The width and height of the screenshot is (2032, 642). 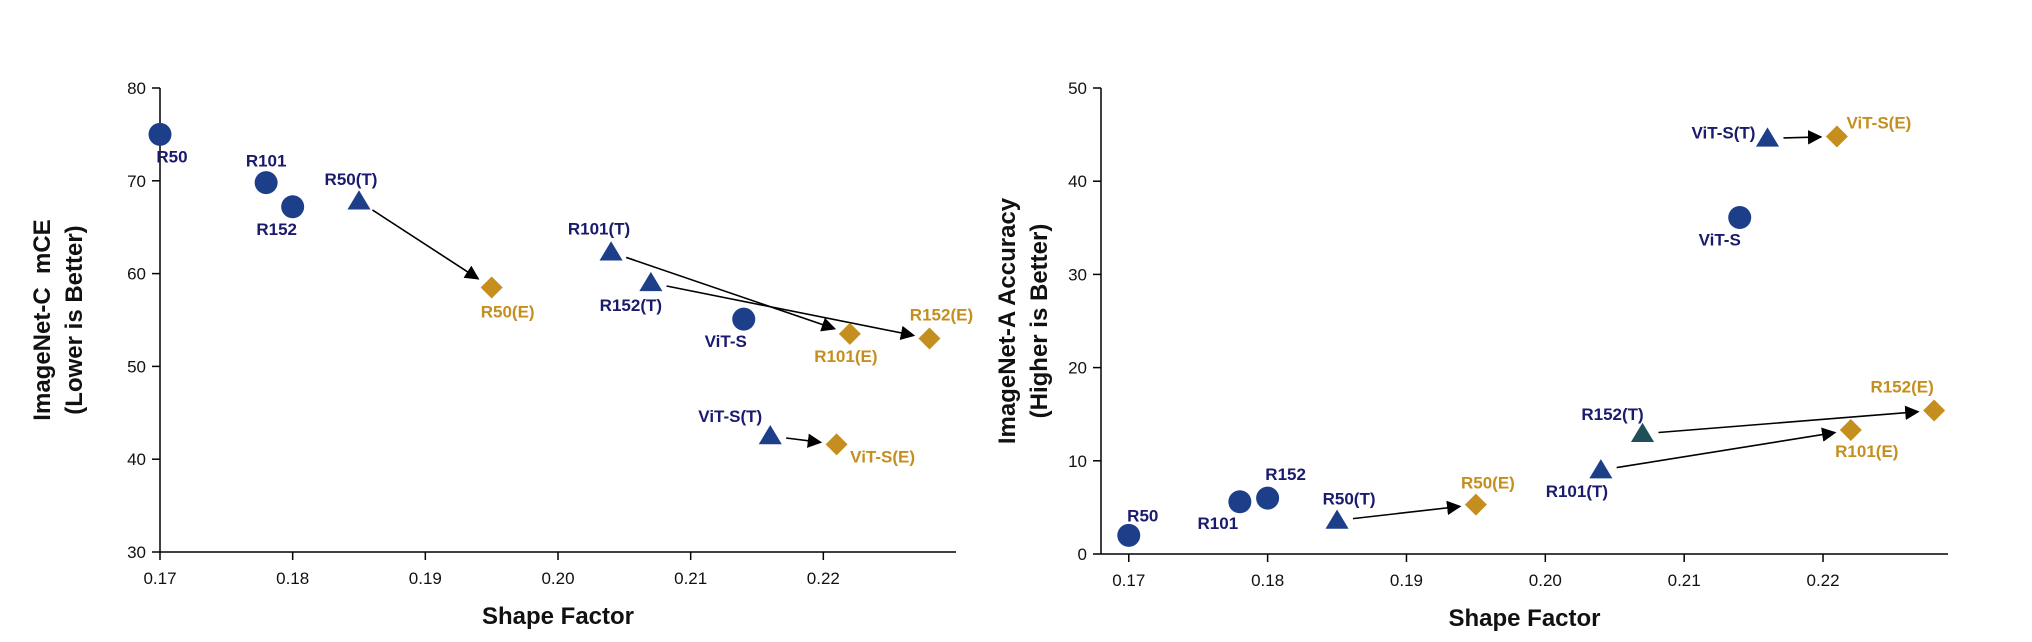 What do you see at coordinates (1039, 321) in the screenshot?
I see `y-axis-title-line: (Higher is Better)` at bounding box center [1039, 321].